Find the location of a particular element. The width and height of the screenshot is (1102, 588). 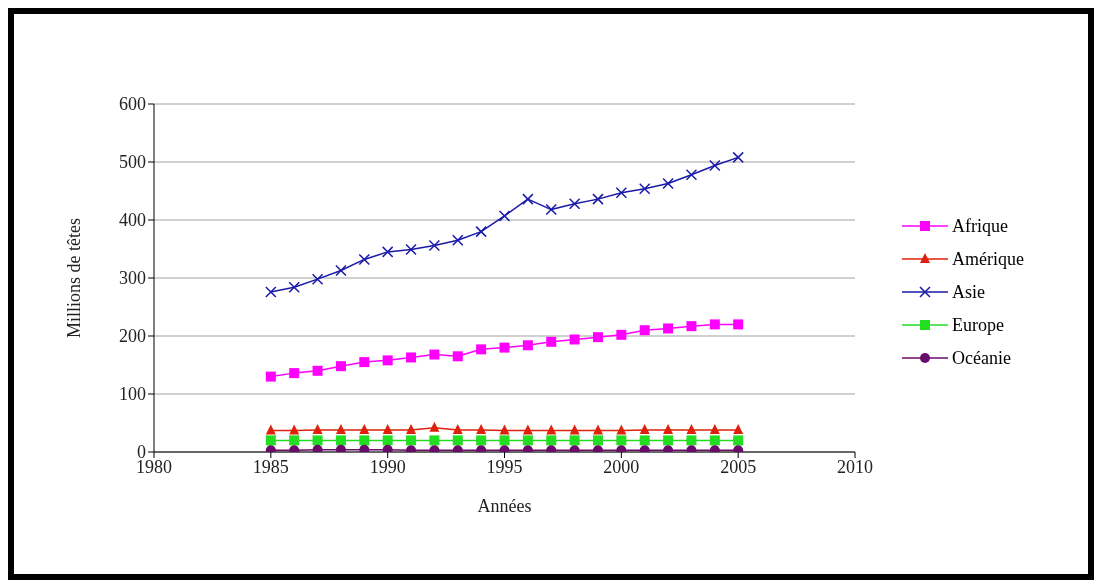

legend-label: Amérique is located at coordinates (988, 259).